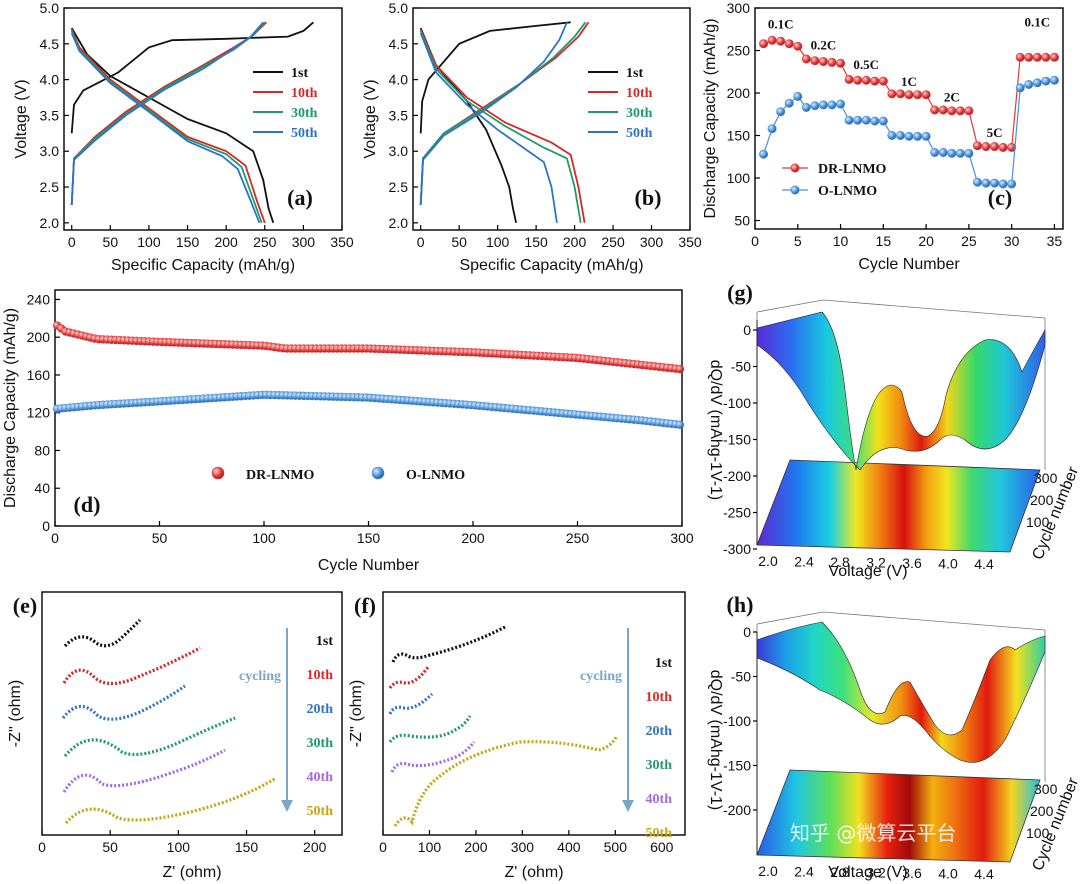 The width and height of the screenshot is (1080, 884). What do you see at coordinates (304, 133) in the screenshot?
I see `chart-a-legend-label: 50th` at bounding box center [304, 133].